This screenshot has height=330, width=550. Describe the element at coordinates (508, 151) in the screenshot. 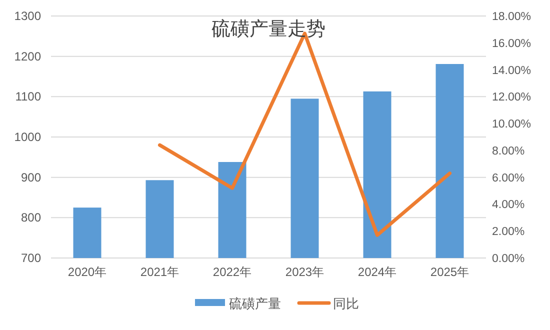

I see `y2-tick-label: 8.00%` at that location.